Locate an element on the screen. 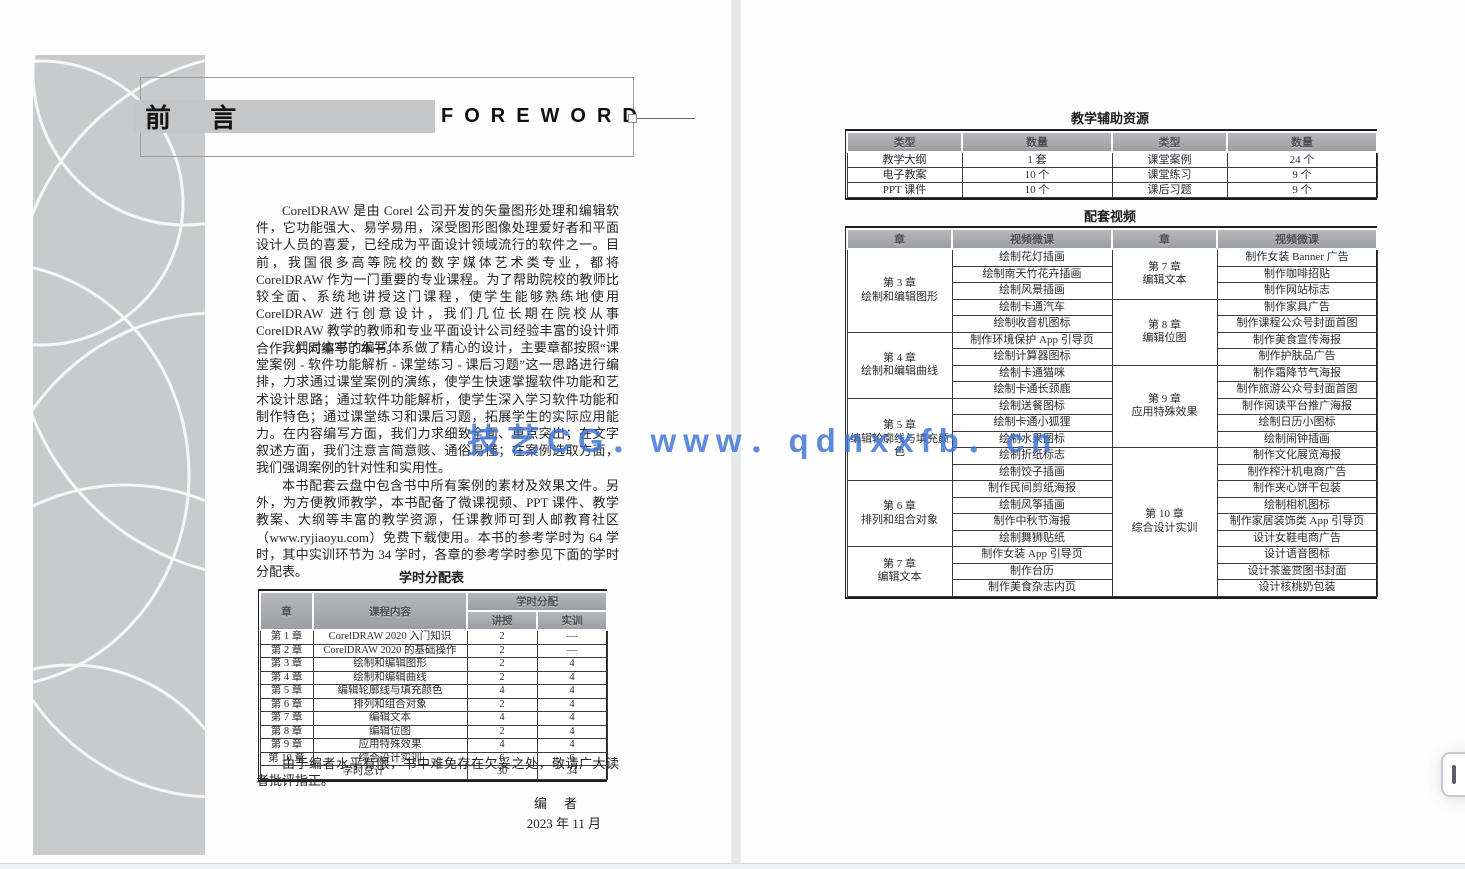  table-row: 第 5 章编辑轮廓线与填充颜色 4 4 is located at coordinates (433, 691).